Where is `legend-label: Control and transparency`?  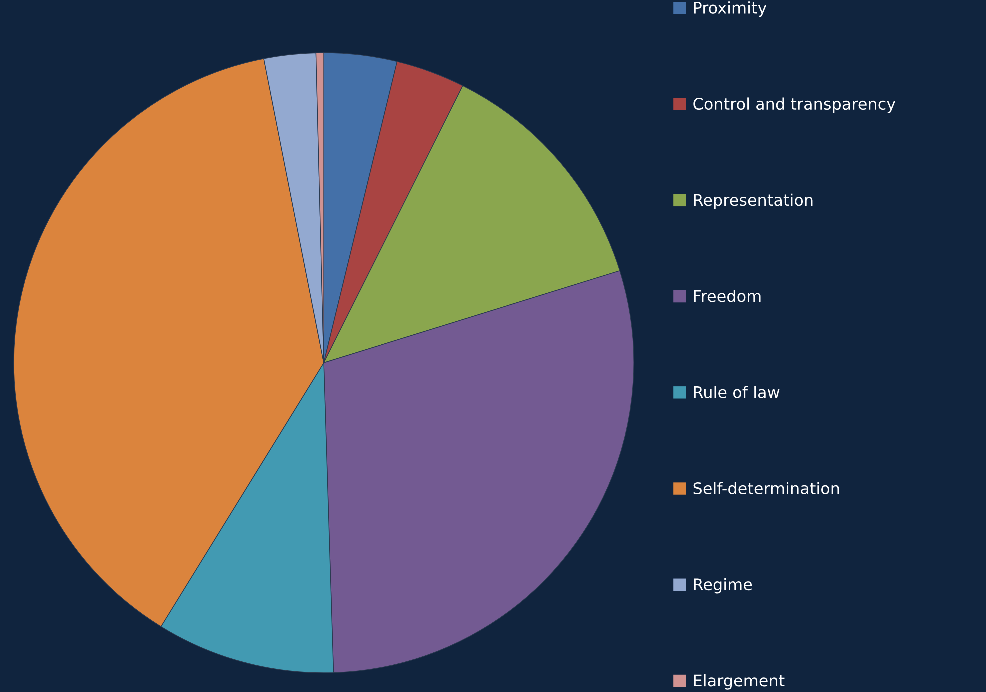
legend-label: Control and transparency is located at coordinates (795, 106).